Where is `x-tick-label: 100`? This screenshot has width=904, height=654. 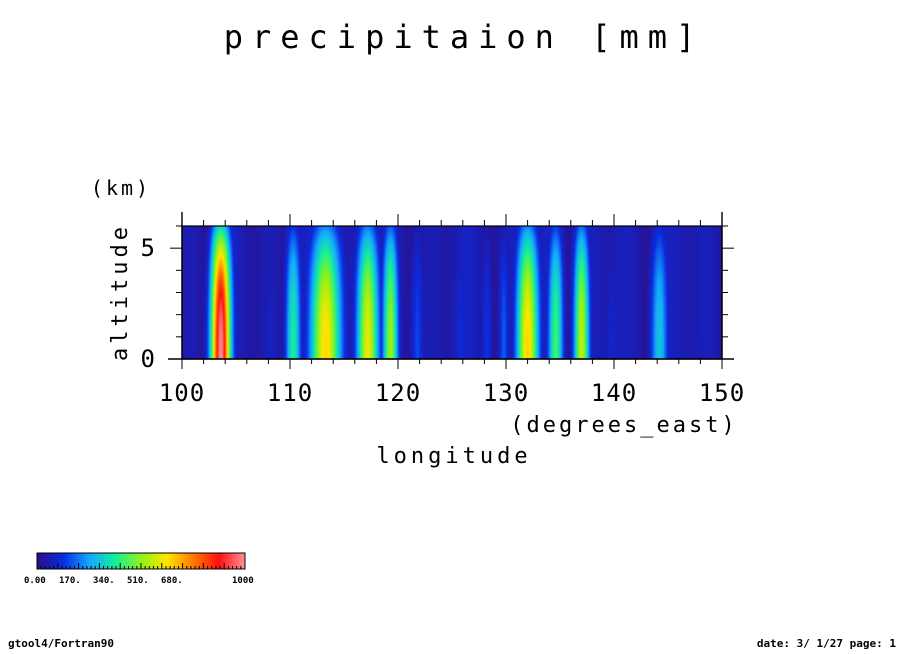 x-tick-label: 100 is located at coordinates (182, 393).